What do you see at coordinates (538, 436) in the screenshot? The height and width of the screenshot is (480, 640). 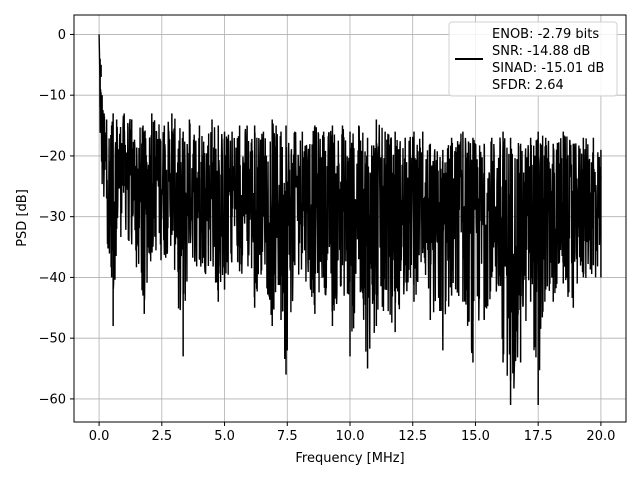 I see `x-tick-label: 17.5` at bounding box center [538, 436].